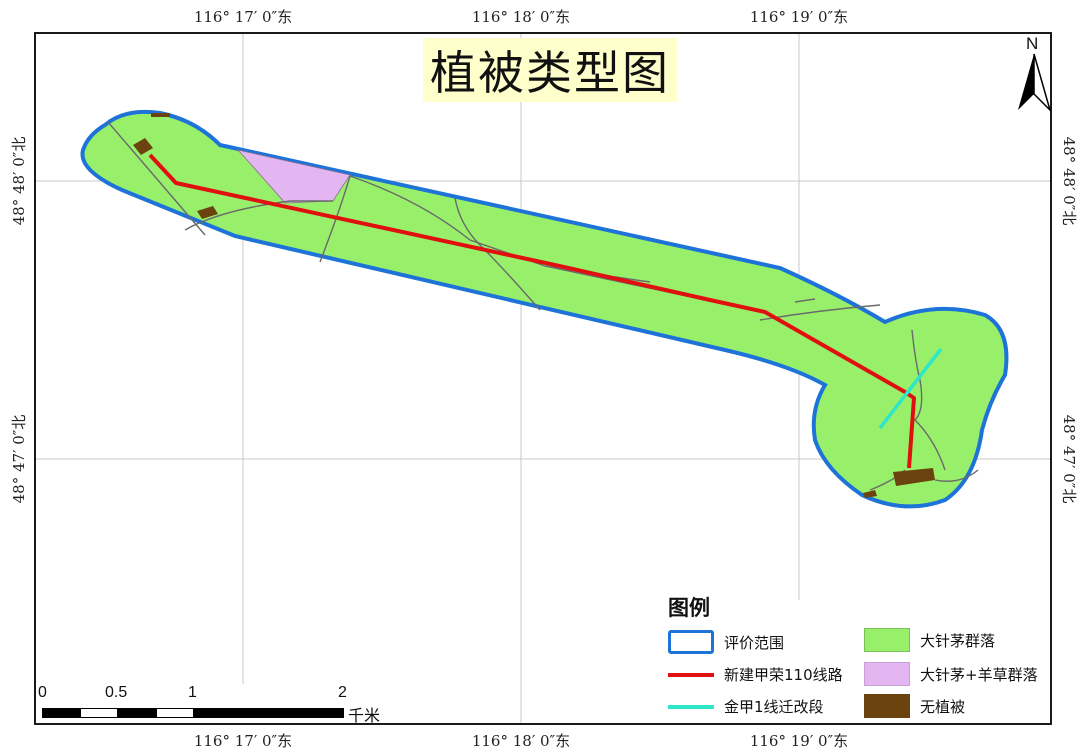 This screenshot has width=1086, height=755. I want to click on legend-item-stipa: 大针茅群落, so click(929, 640).